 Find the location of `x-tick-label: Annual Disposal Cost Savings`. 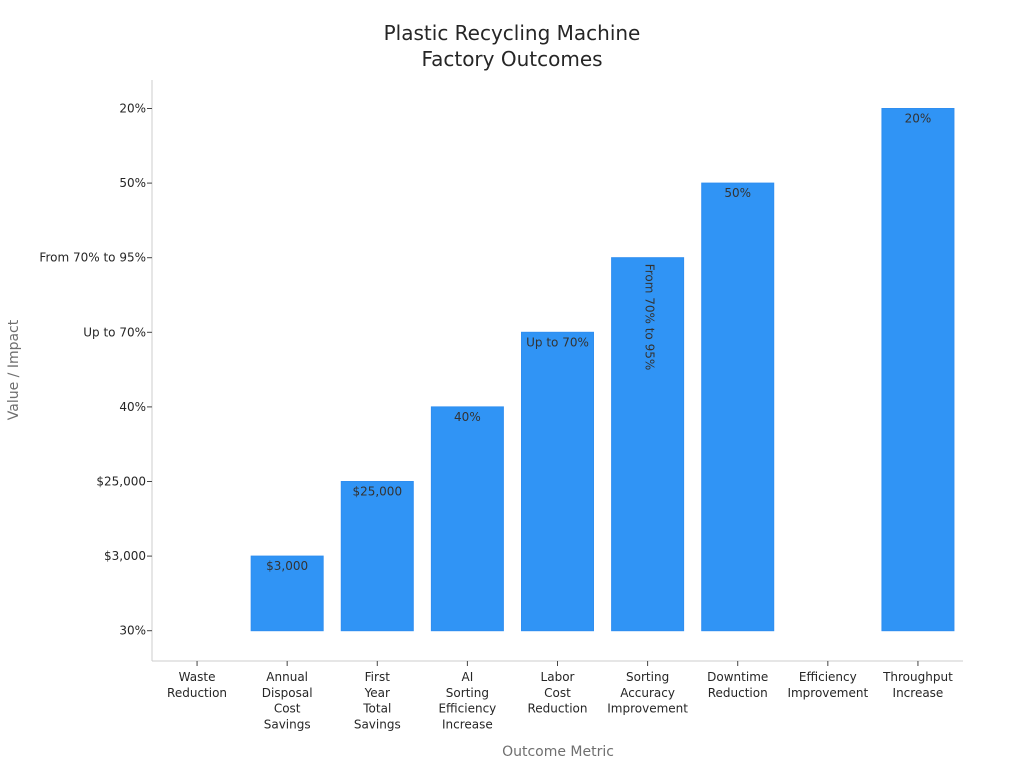

x-tick-label: Annual Disposal Cost Savings is located at coordinates (287, 700).